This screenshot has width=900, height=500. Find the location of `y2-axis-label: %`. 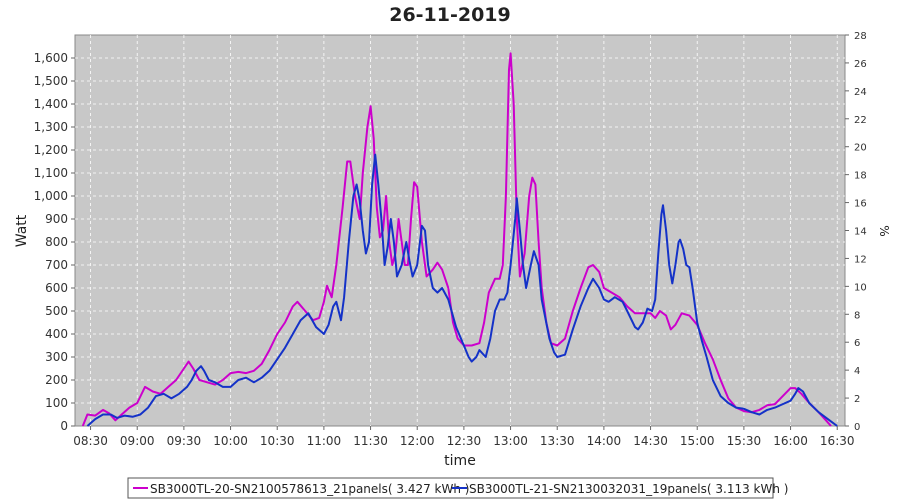

y2-axis-label: % is located at coordinates (884, 230).